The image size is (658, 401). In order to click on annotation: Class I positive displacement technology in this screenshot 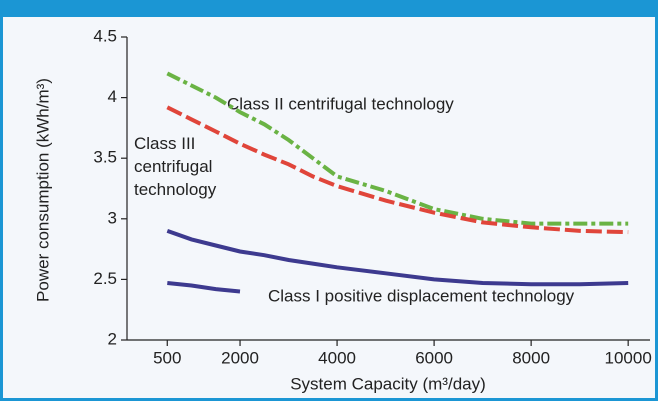, I will do `click(421, 295)`.